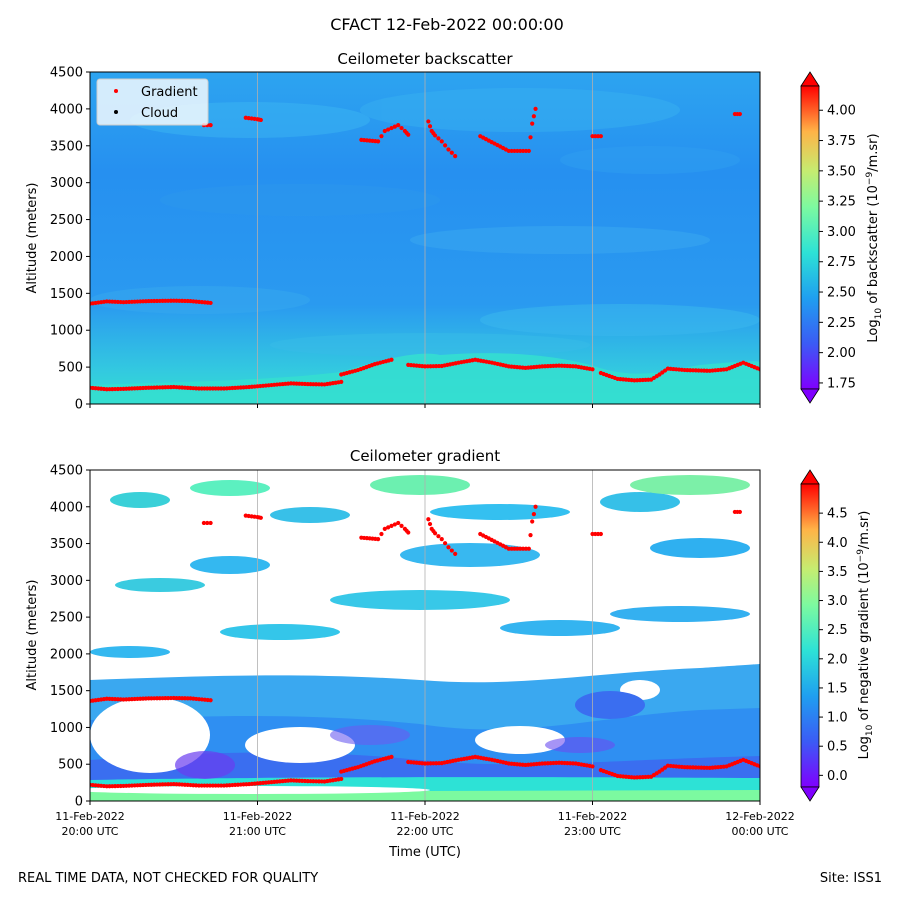 The height and width of the screenshot is (900, 900). Describe the element at coordinates (837, 572) in the screenshot. I see `colorbar-tick-label: 3.5` at that location.